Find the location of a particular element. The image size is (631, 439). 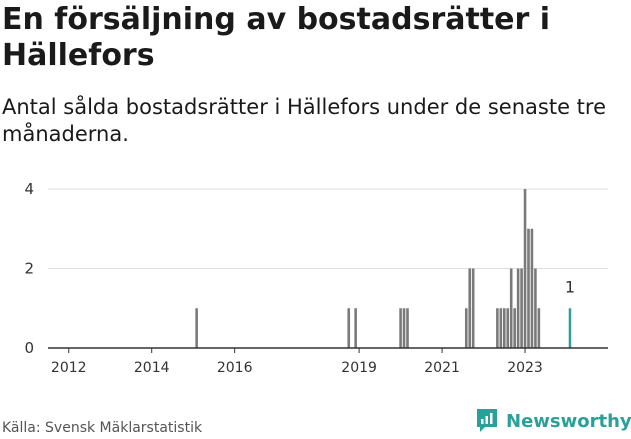

newsworthy-logo-icon is located at coordinates (487, 420).